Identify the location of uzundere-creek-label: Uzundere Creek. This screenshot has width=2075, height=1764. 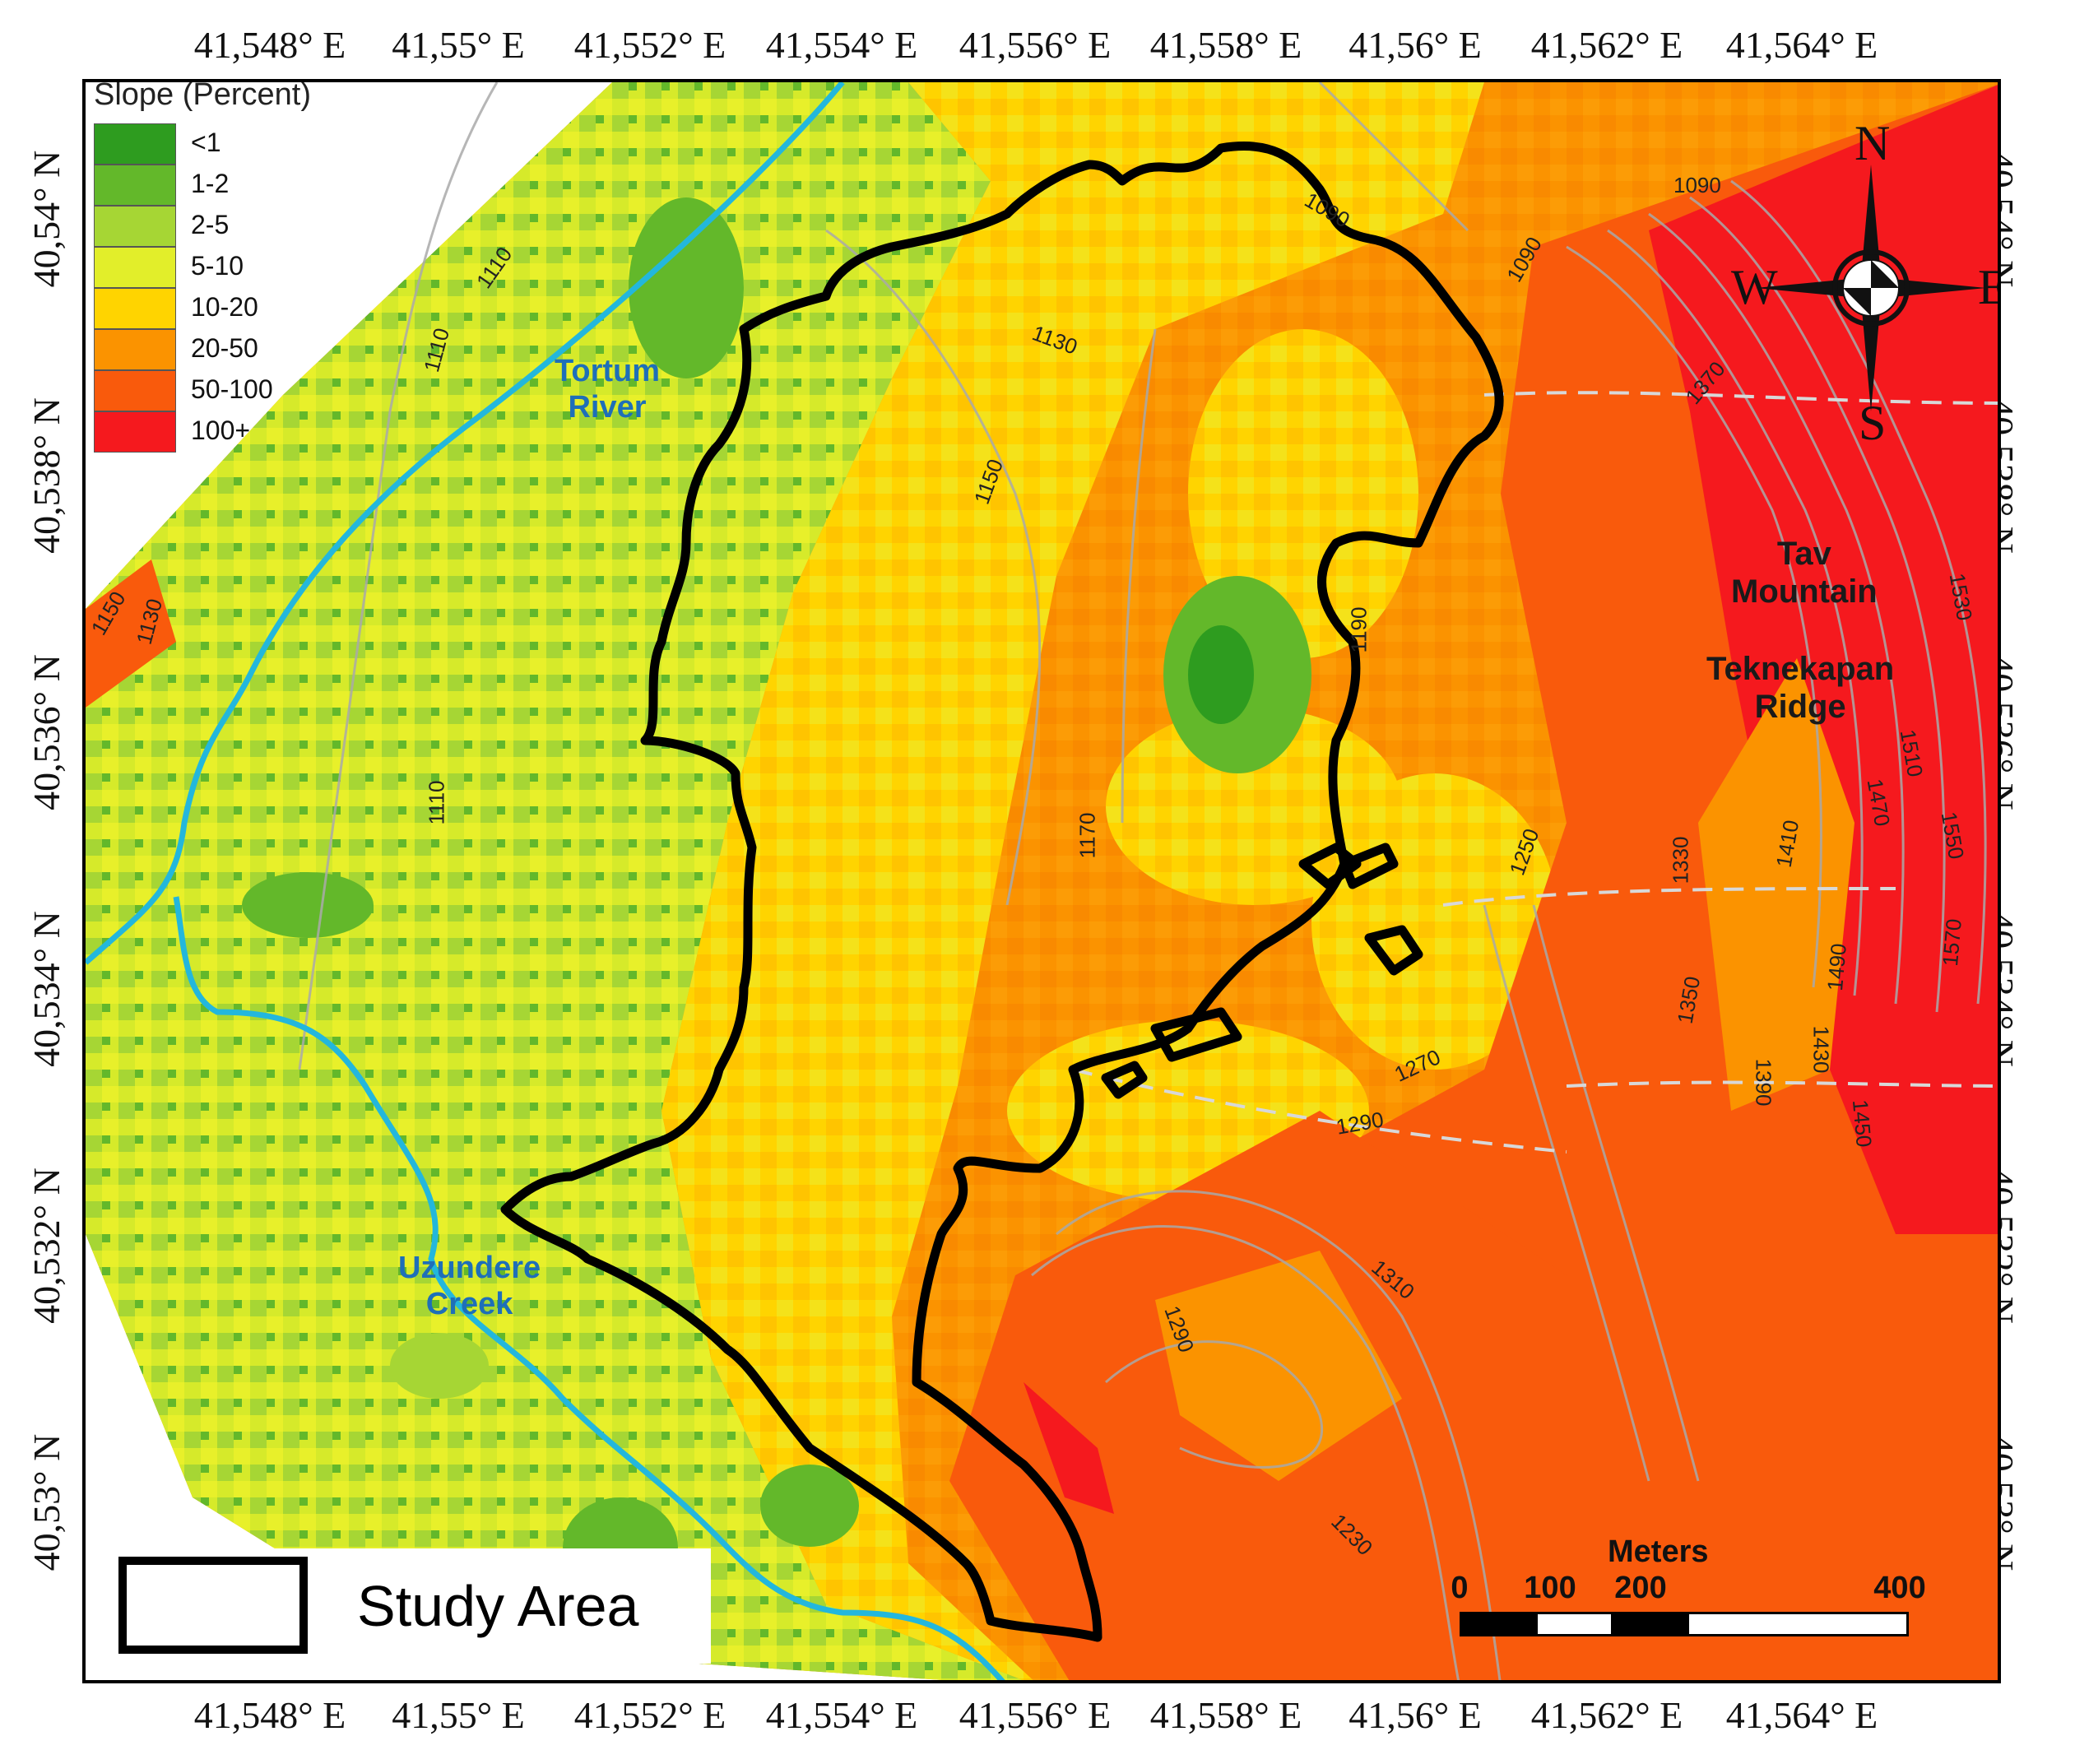
(469, 1286).